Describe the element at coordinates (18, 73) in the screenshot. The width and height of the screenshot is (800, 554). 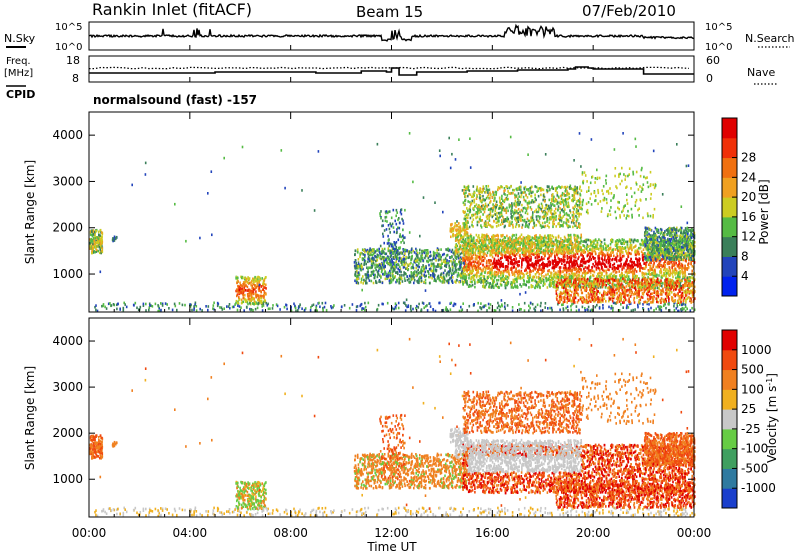
I see `freq-label-line2: [MHz]` at that location.